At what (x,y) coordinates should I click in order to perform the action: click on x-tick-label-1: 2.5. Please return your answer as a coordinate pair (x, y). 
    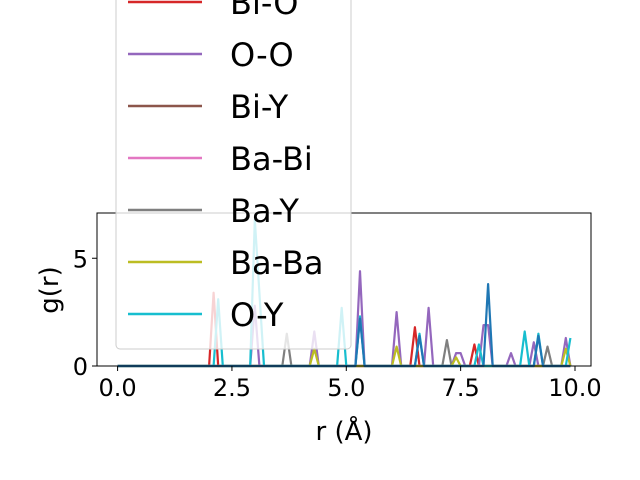
    Looking at the image, I should click on (232, 388).